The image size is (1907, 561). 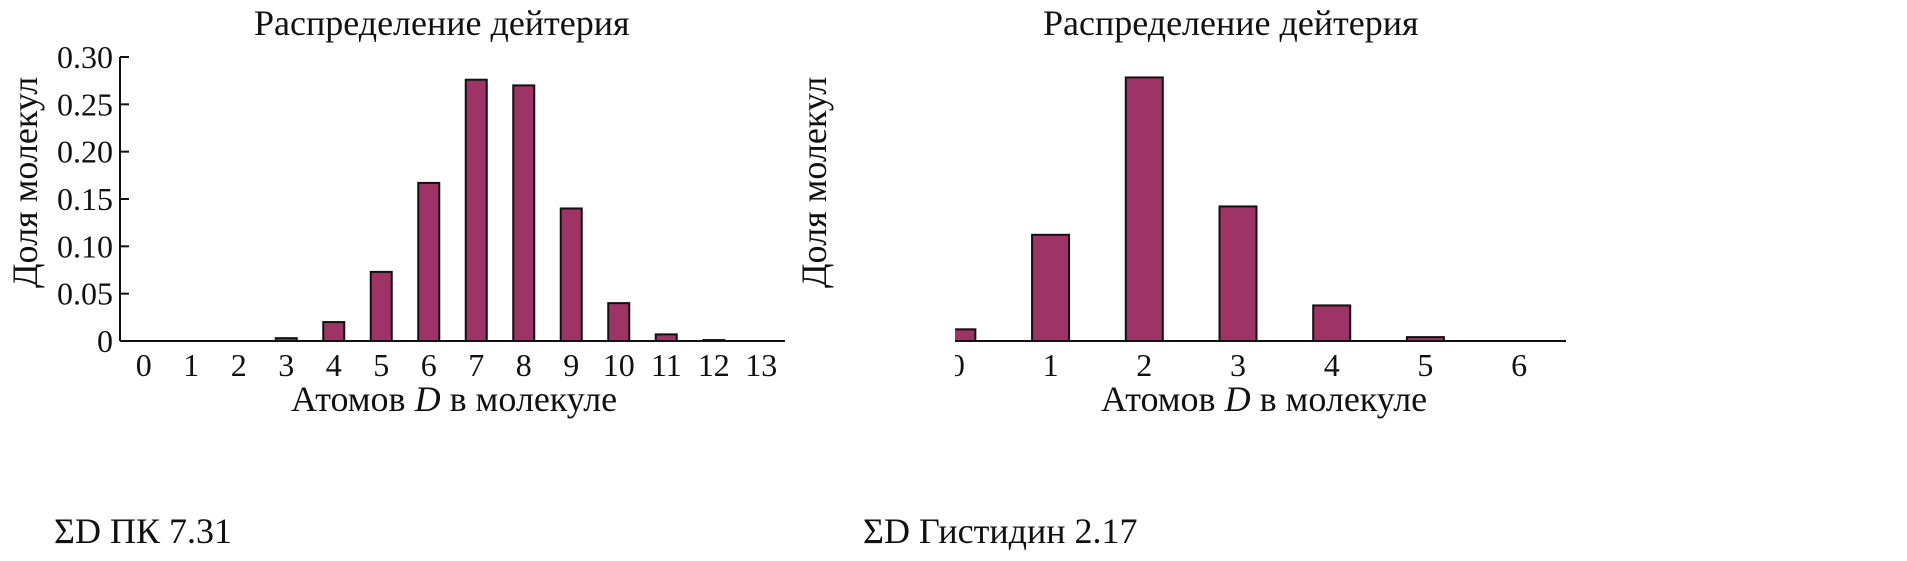 What do you see at coordinates (105, 341) in the screenshot?
I see `y-tick-label: 0` at bounding box center [105, 341].